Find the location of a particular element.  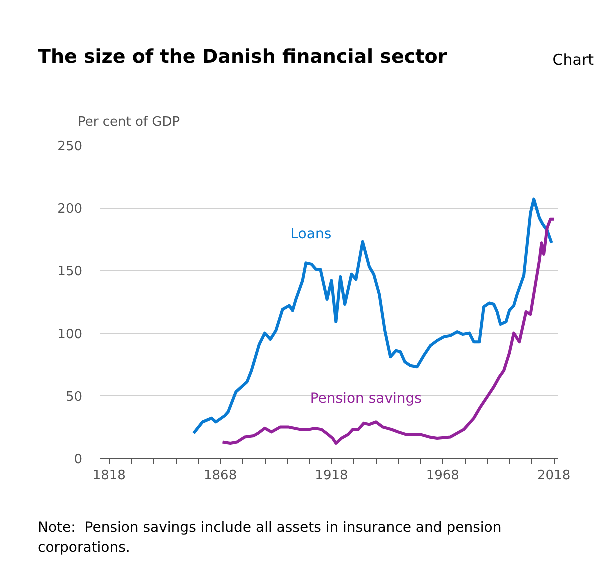

y-tick-label: 200 is located at coordinates (70, 210).